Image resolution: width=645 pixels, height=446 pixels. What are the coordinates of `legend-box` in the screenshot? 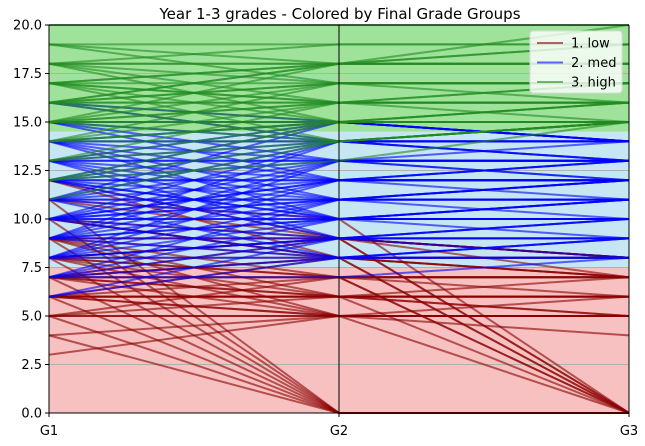 It's located at (576, 62).